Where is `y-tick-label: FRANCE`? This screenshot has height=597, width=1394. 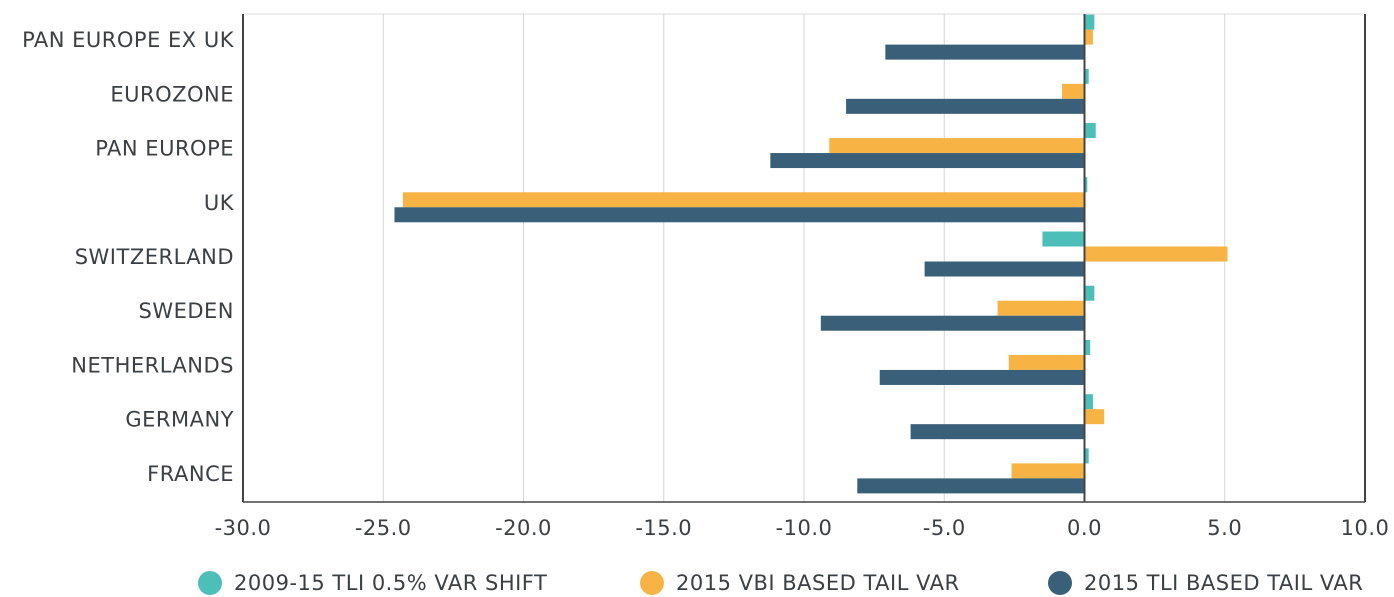 y-tick-label: FRANCE is located at coordinates (190, 474).